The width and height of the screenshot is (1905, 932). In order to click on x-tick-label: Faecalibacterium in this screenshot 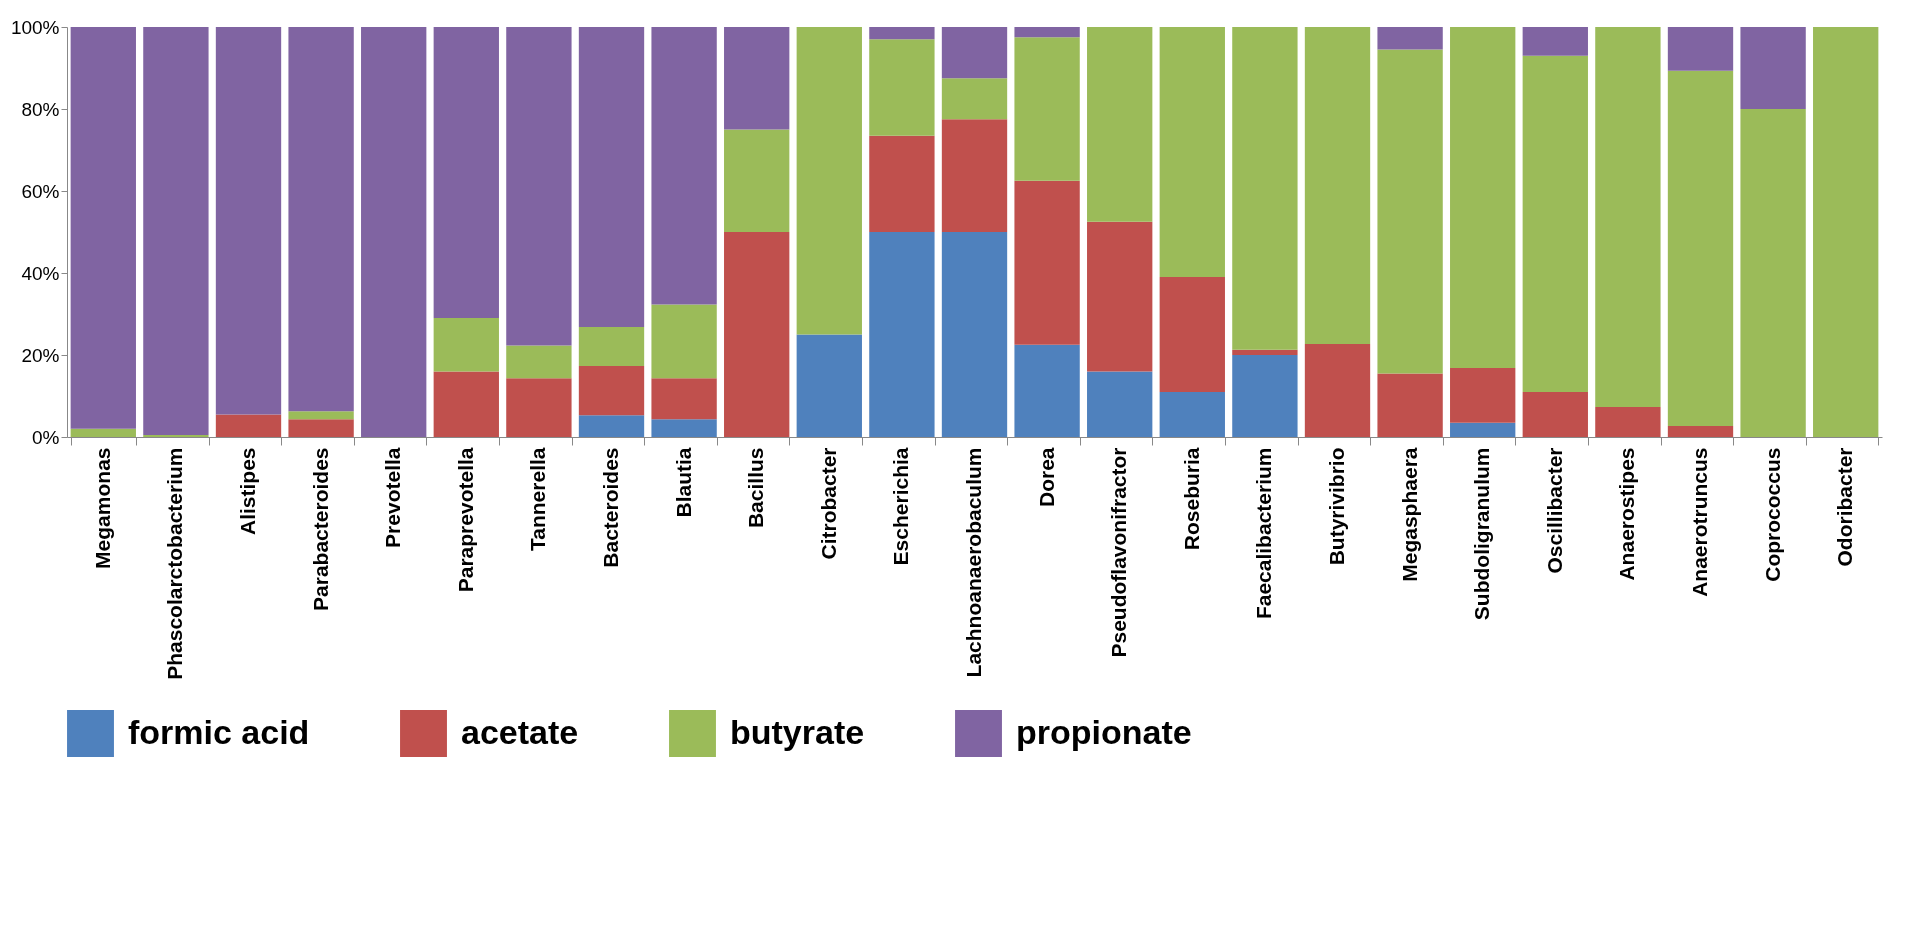, I will do `click(1264, 533)`.